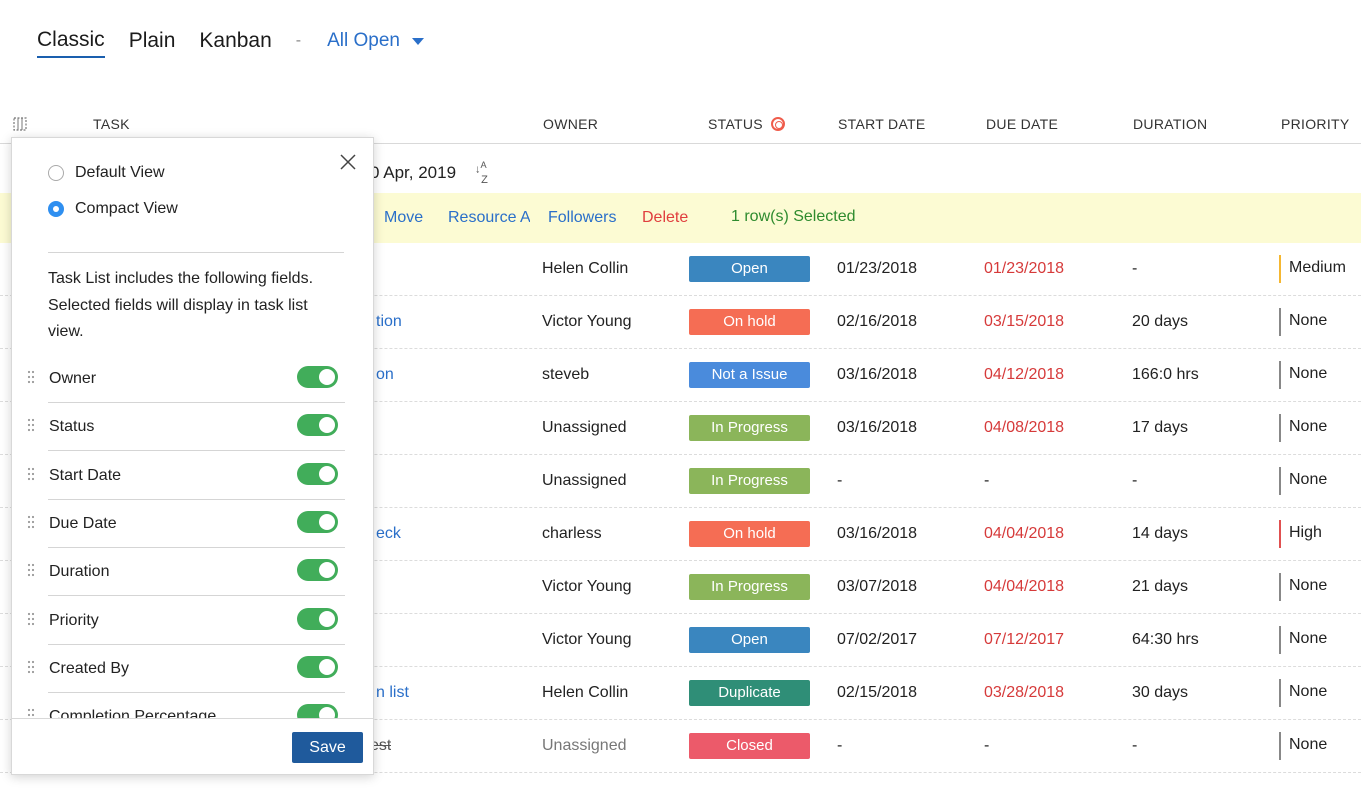  I want to click on due-date-cell: 04/08/2018, so click(1024, 427).